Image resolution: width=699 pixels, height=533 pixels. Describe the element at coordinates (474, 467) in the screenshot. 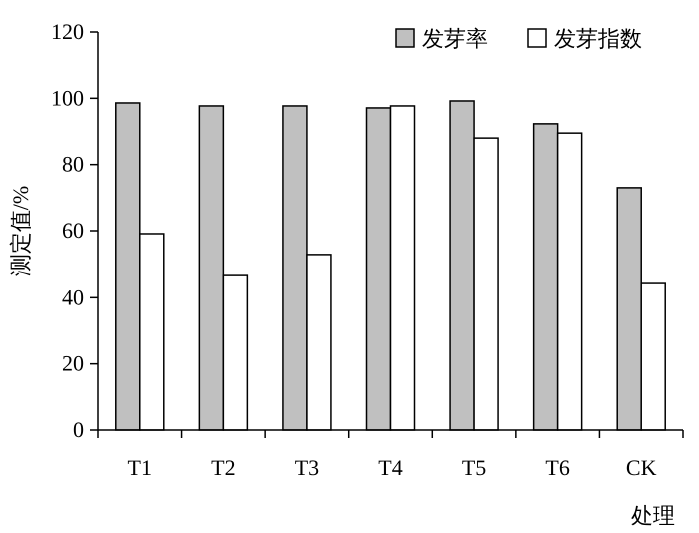

I see `x-tick-label: T5` at that location.